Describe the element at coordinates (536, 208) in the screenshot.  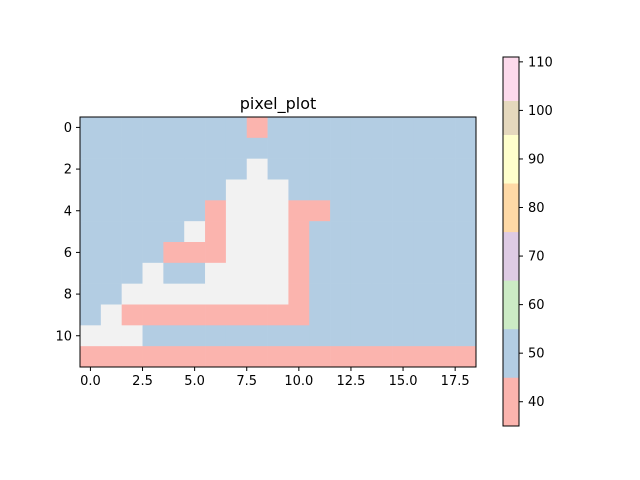
I see `colorbar-tick-label: 80` at that location.